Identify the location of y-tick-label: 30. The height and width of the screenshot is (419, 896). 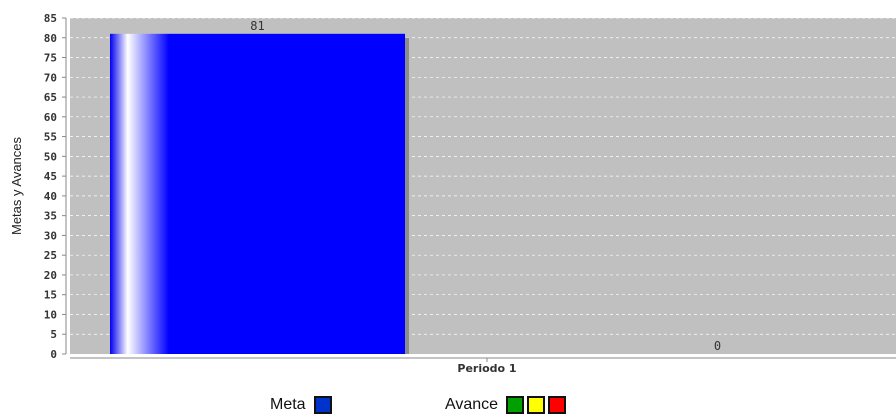
(50, 235).